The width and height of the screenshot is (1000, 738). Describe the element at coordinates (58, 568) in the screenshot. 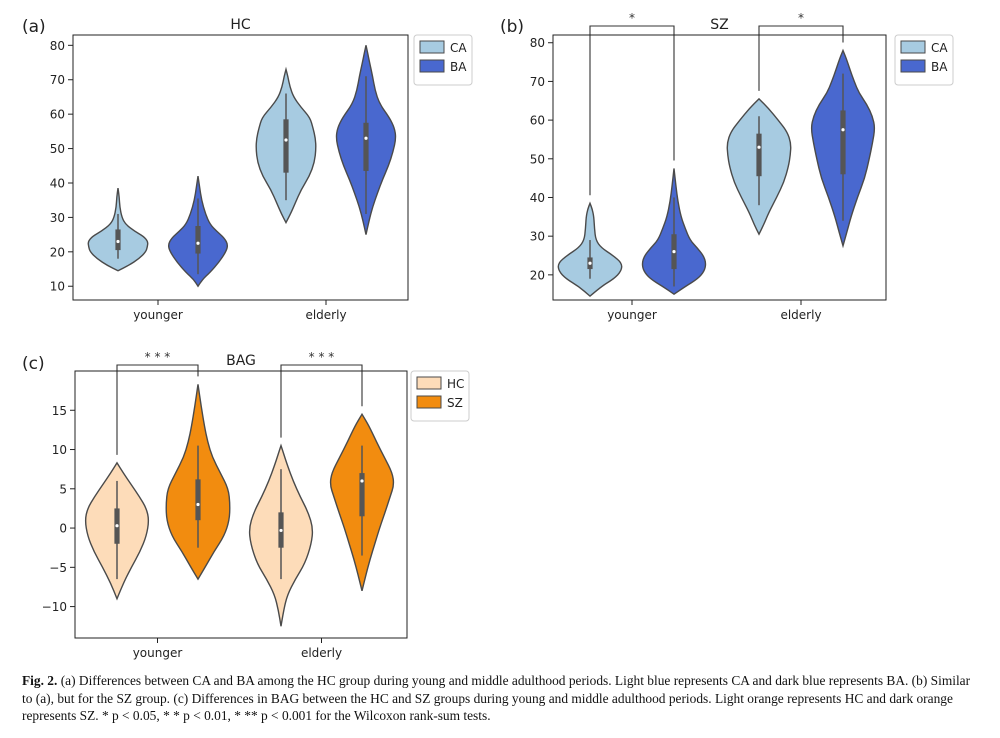

I see `y-tick-label: −5` at that location.